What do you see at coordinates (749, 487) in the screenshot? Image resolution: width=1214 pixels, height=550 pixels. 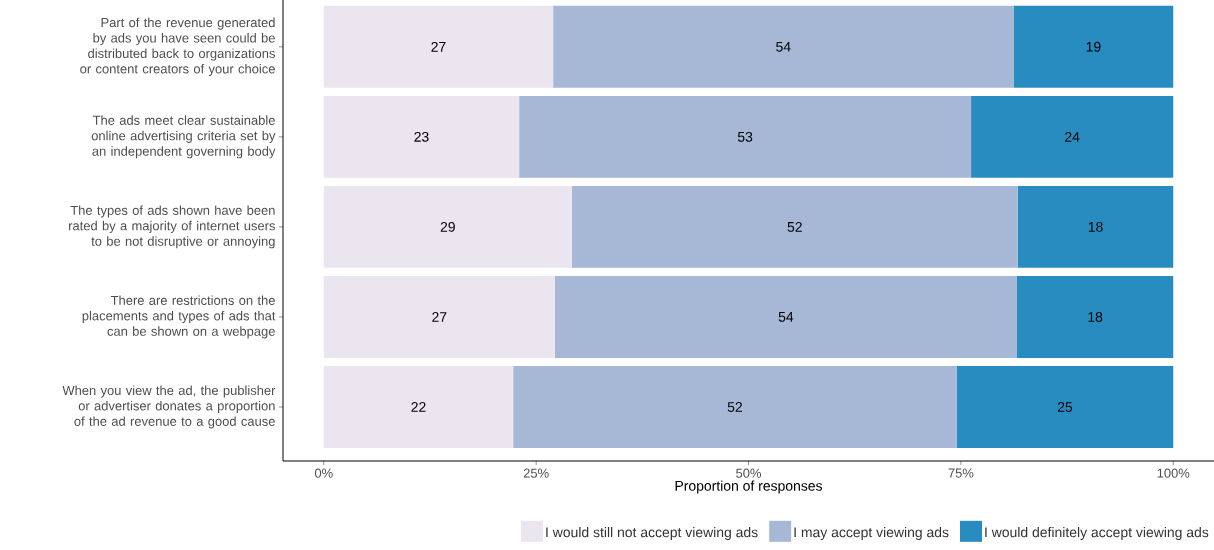 I see `x-axis-title: Proportion of responses` at bounding box center [749, 487].